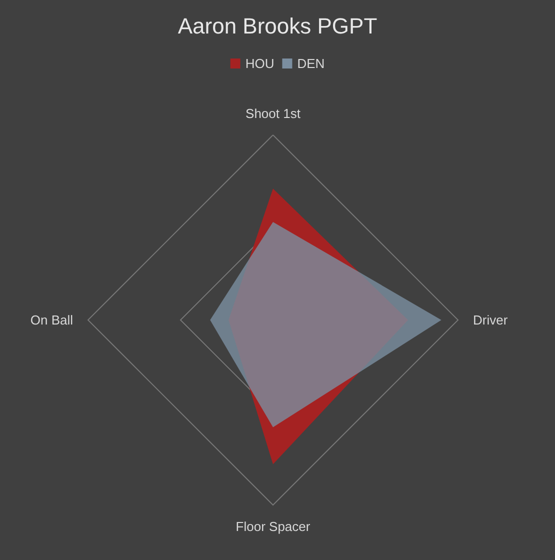  I want to click on spoke-label: Driver, so click(490, 320).